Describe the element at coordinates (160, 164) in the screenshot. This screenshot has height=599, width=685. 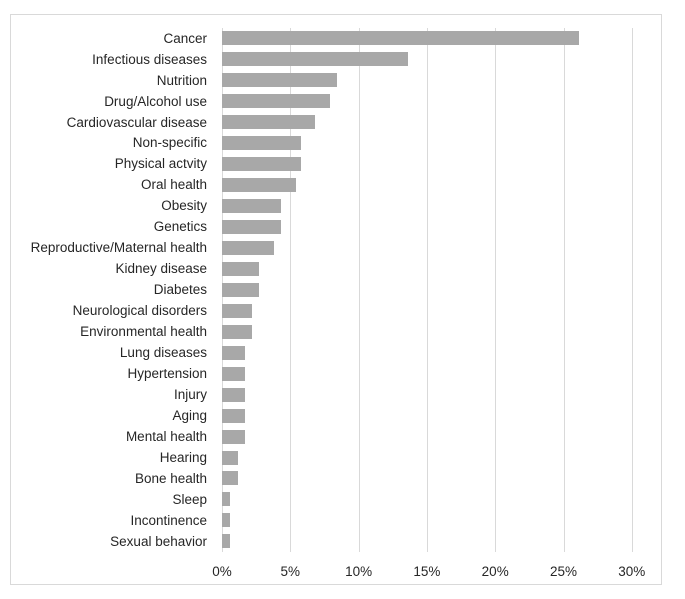
I see `category-label: Physical actvity` at that location.